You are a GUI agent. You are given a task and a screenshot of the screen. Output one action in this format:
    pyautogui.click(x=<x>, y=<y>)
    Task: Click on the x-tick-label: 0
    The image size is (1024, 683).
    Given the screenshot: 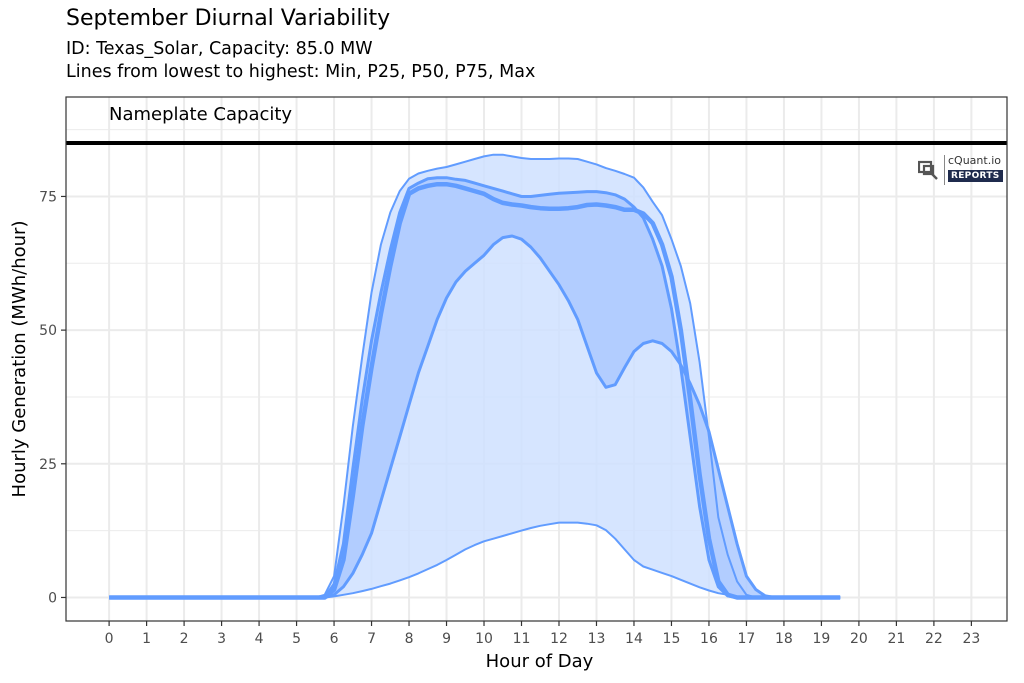 What is the action you would take?
    pyautogui.click(x=109, y=639)
    